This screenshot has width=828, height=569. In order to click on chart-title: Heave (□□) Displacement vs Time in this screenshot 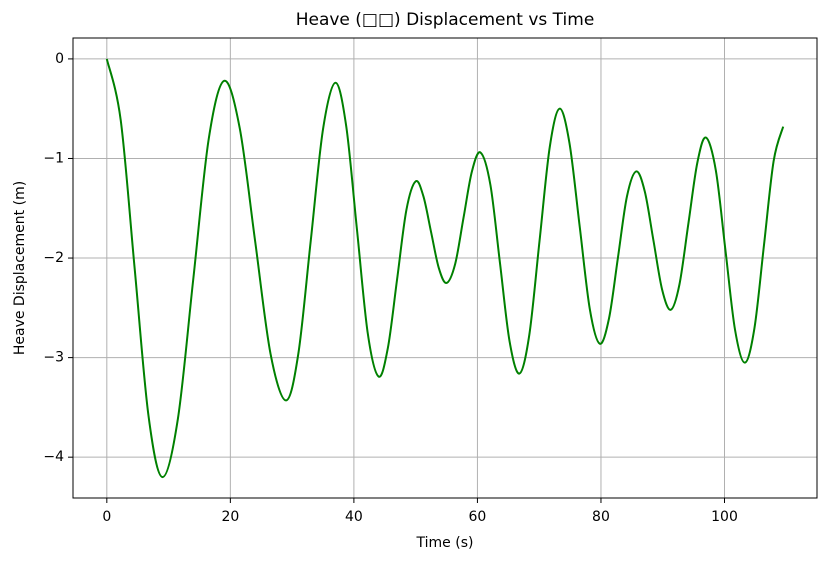, I will do `click(445, 20)`.